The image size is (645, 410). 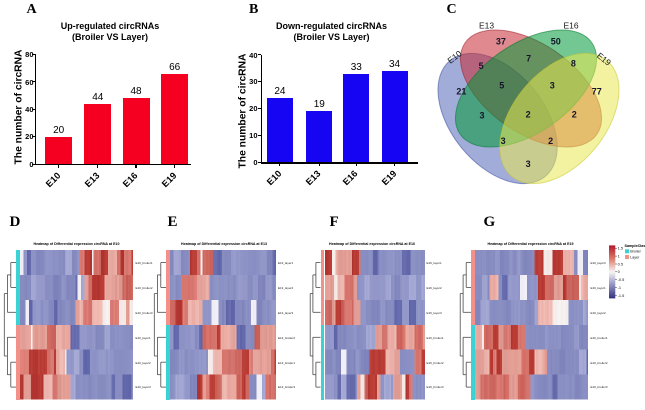 I want to click on svg-text: Layer, so click(x=635, y=257).